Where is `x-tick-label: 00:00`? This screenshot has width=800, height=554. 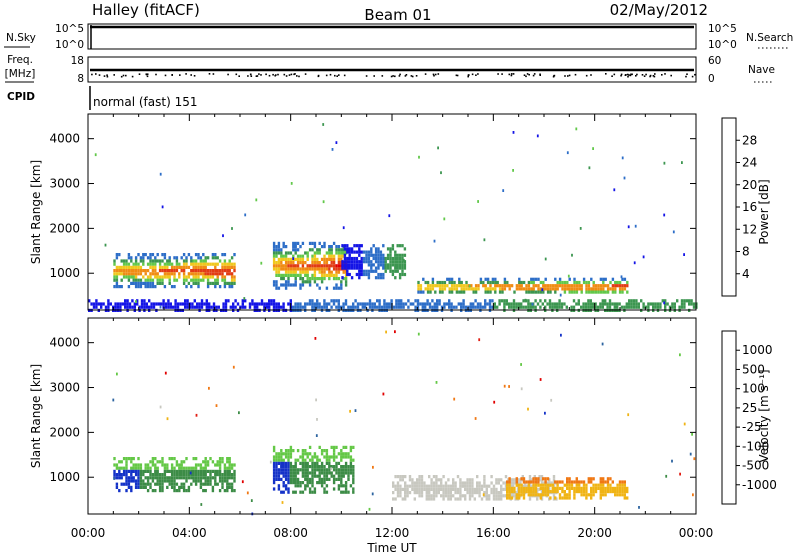
x-tick-label: 00:00 is located at coordinates (88, 533).